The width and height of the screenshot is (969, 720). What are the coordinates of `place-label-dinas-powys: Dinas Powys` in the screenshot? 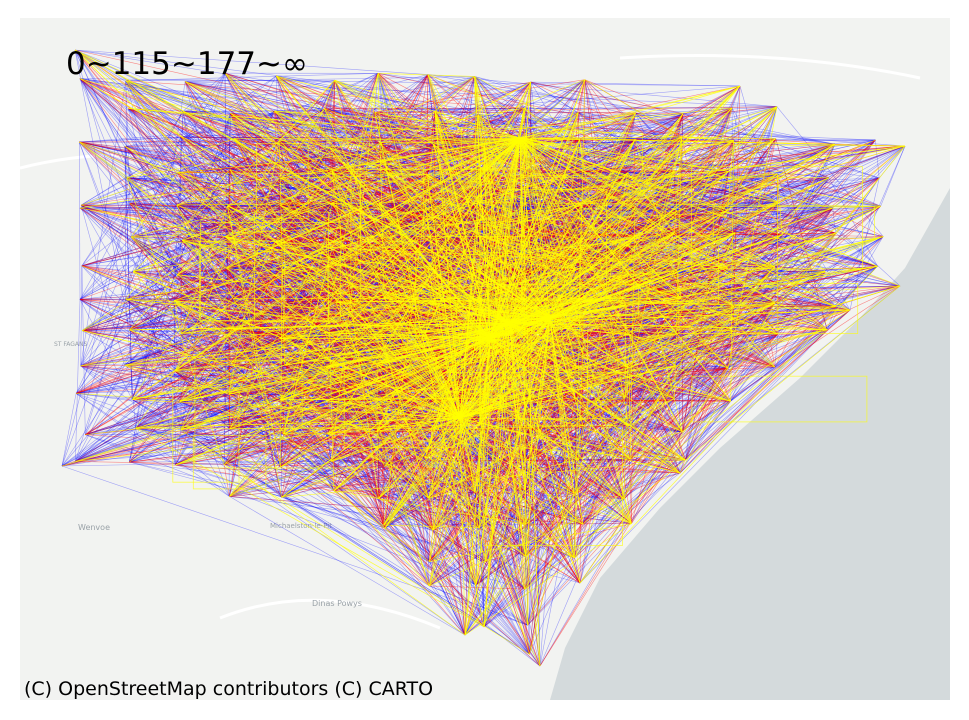 It's located at (337, 603).